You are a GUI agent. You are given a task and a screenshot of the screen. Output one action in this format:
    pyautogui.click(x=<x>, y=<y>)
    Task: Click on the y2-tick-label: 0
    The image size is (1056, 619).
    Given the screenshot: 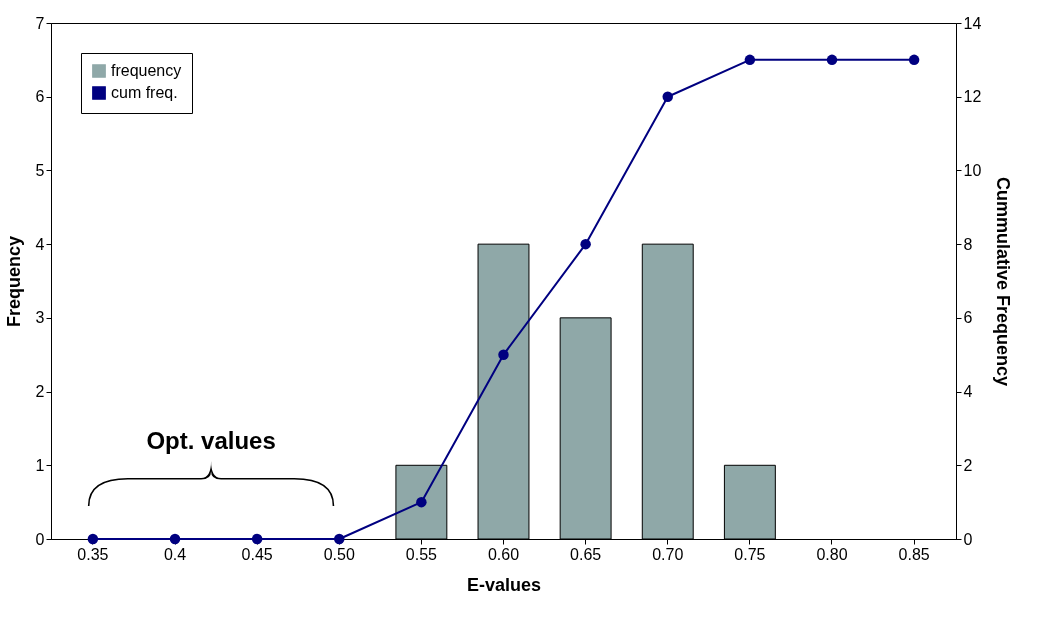 What is the action you would take?
    pyautogui.click(x=968, y=539)
    